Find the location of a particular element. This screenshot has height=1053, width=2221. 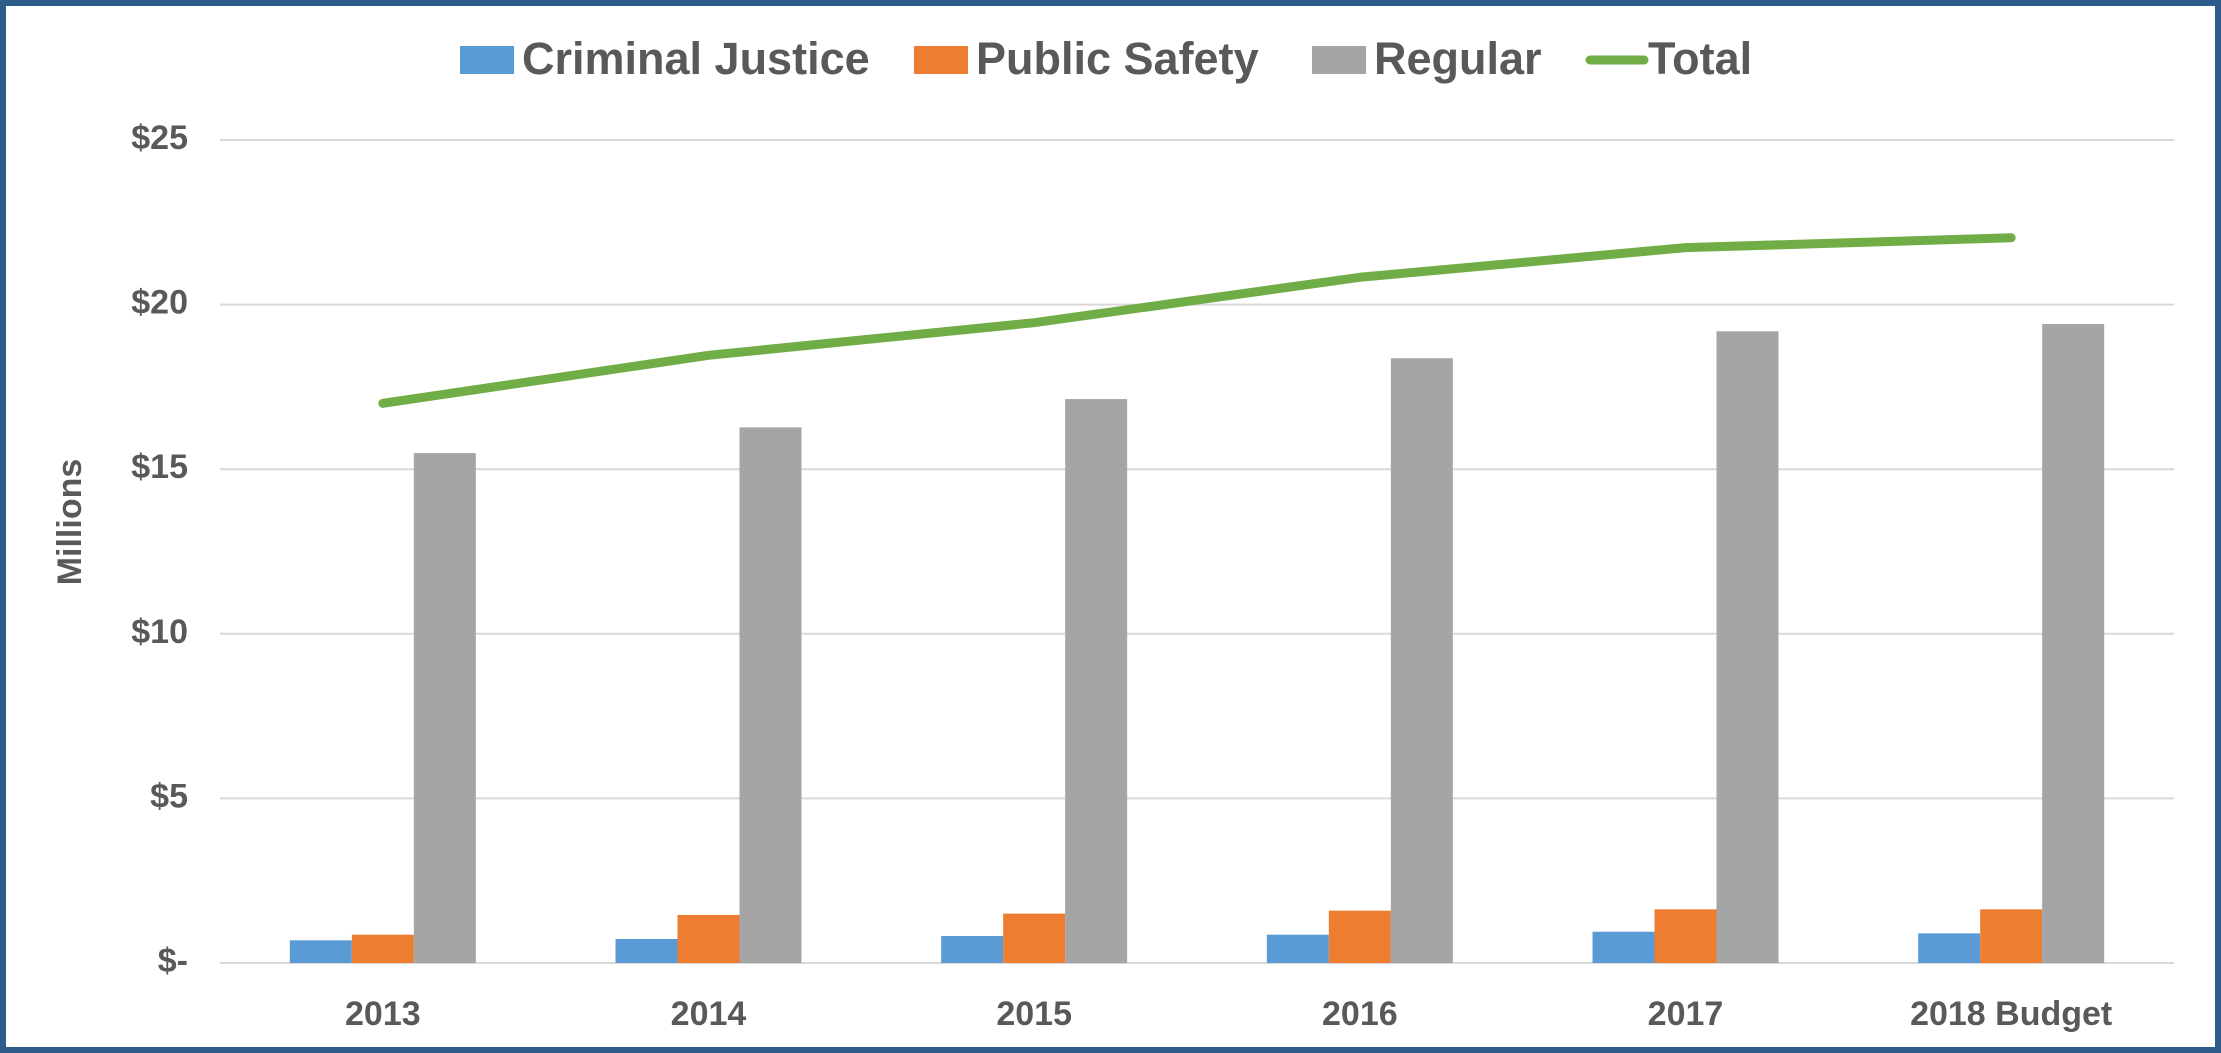

x-tick-label: 2015 is located at coordinates (1034, 1014).